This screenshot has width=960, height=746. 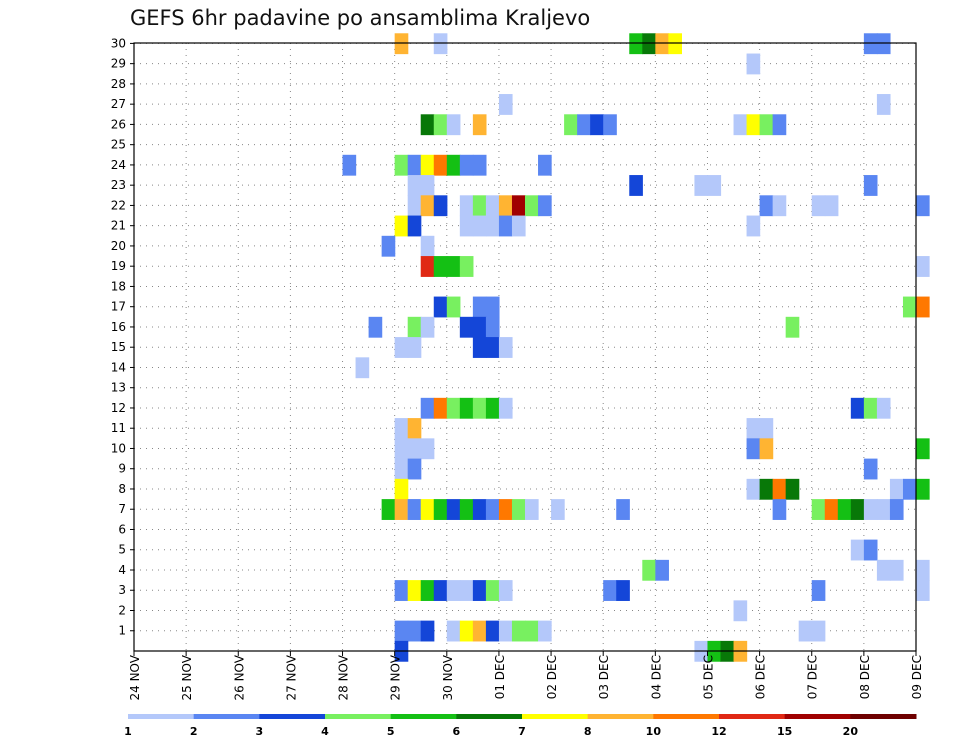 What do you see at coordinates (122, 509) in the screenshot?
I see `y-tick-label: 7` at bounding box center [122, 509].